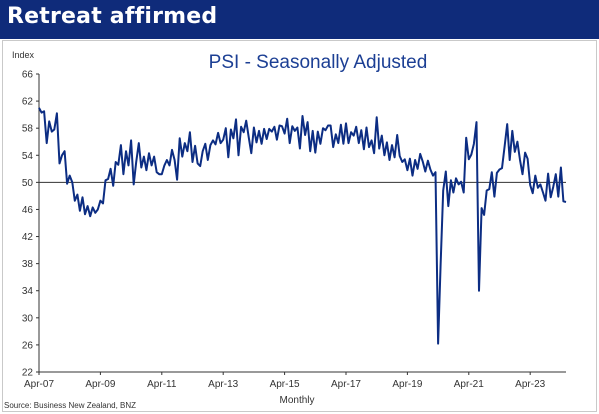  Describe the element at coordinates (299, 19) in the screenshot. I see `title-banner: Retreat affirmed` at that location.